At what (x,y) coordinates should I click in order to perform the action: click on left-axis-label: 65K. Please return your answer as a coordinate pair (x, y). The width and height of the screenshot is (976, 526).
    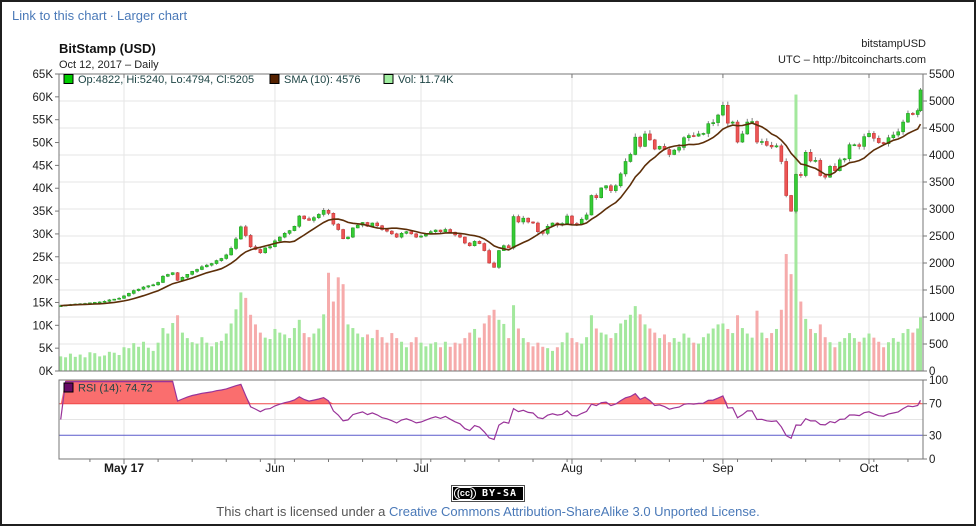
    Looking at the image, I should click on (43, 75).